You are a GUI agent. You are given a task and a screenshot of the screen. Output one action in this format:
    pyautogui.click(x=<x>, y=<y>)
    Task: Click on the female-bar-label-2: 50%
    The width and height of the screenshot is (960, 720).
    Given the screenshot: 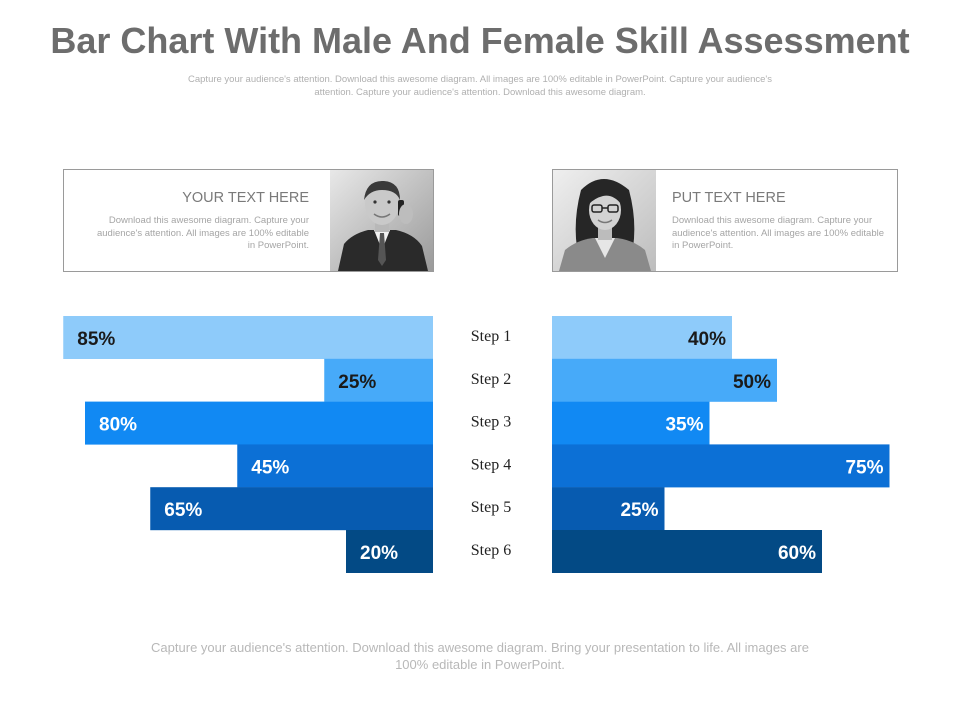 What is the action you would take?
    pyautogui.click(x=752, y=382)
    